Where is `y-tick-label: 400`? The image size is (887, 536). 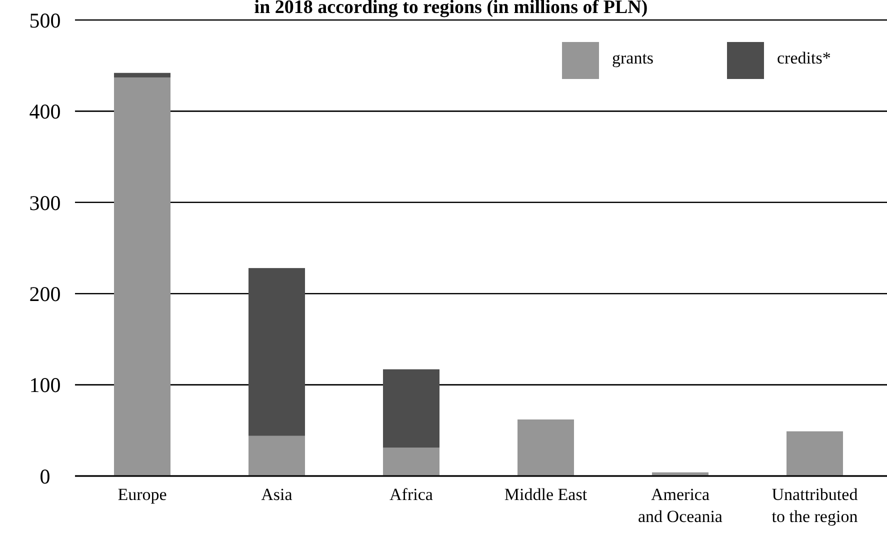 y-tick-label: 400 is located at coordinates (45, 112).